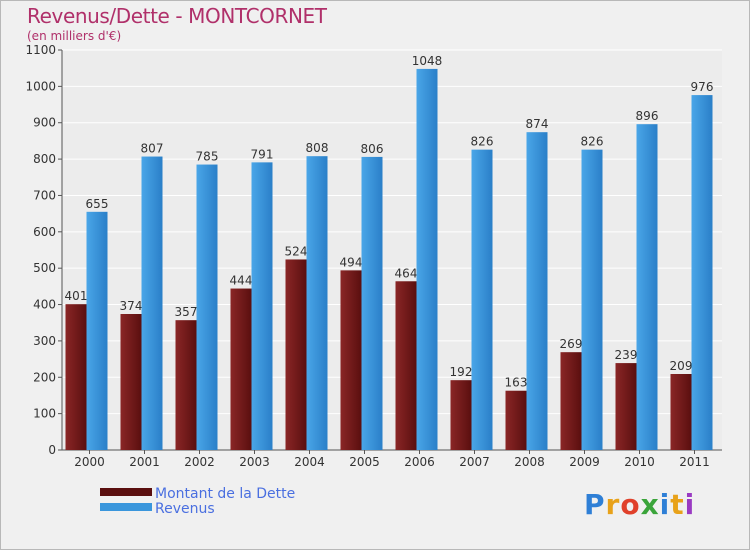  Describe the element at coordinates (296, 251) in the screenshot. I see `data-label-dette: 524` at that location.